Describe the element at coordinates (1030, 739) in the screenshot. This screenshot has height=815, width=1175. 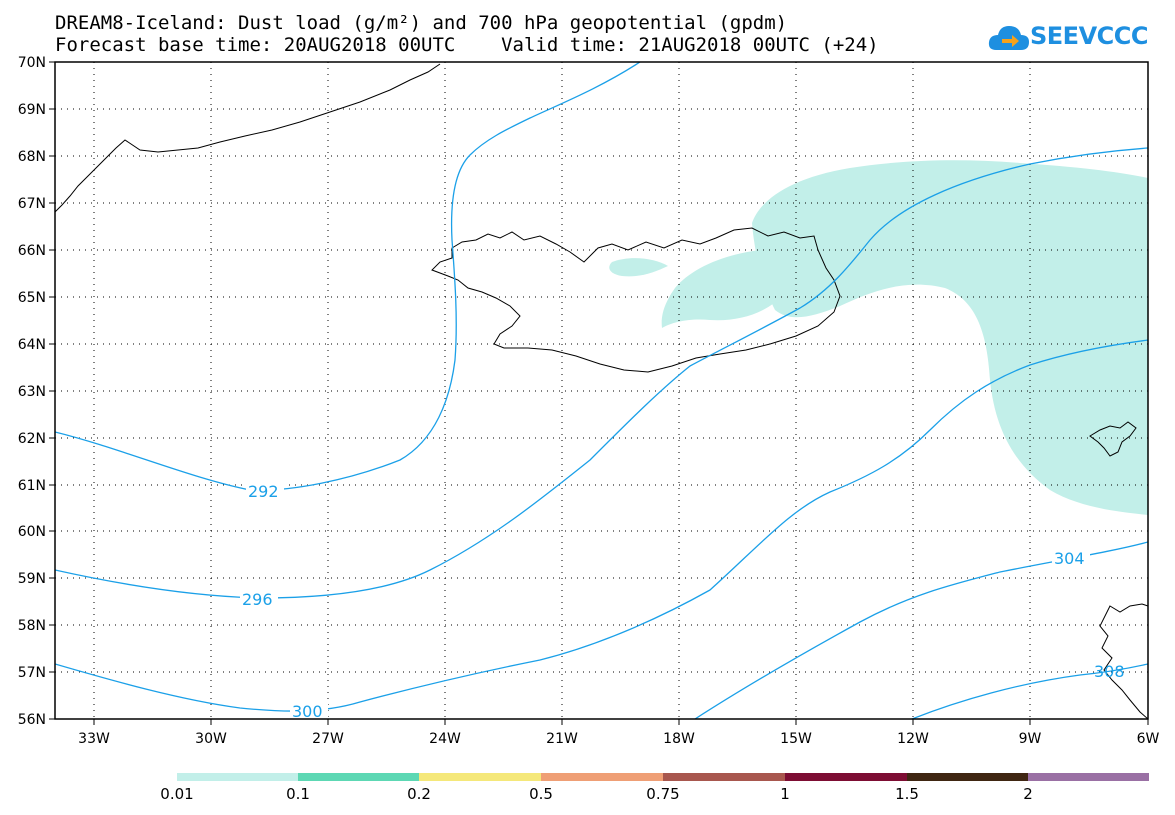
I see `lon-label: 9W` at that location.